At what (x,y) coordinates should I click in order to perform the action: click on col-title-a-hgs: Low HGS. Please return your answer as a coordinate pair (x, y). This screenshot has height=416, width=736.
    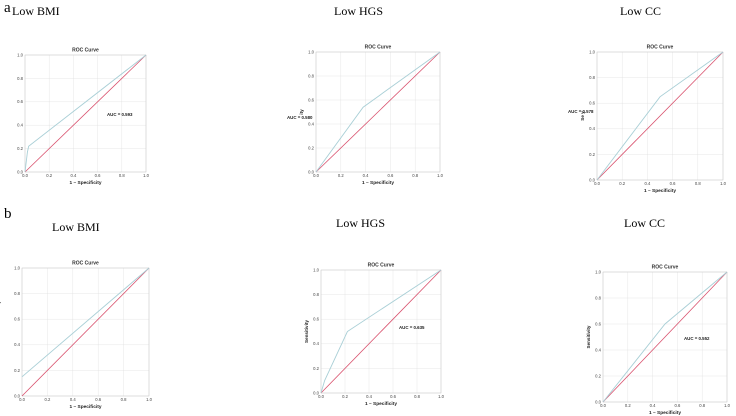
    Looking at the image, I should click on (359, 11).